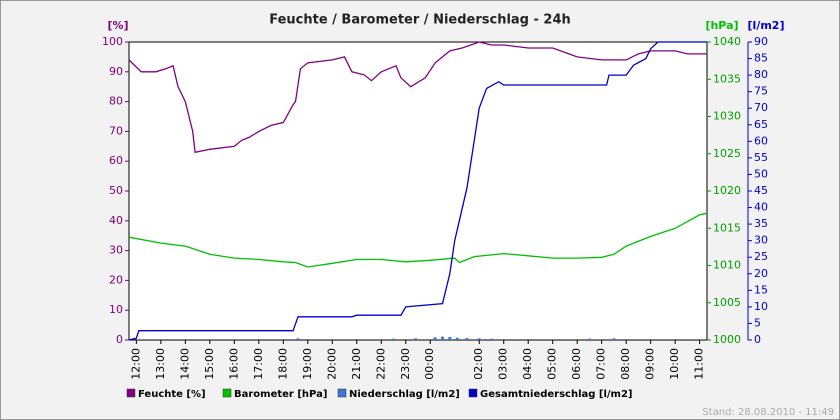  I want to click on x-tick-label: 04:00, so click(527, 364).